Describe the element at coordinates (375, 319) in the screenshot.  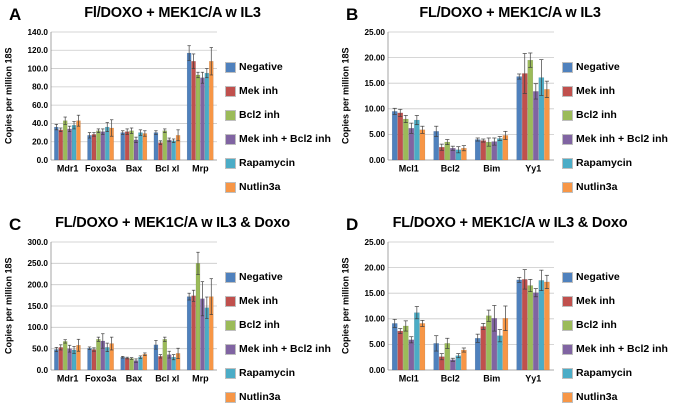
I see `y-tick-label: 10.00` at that location.